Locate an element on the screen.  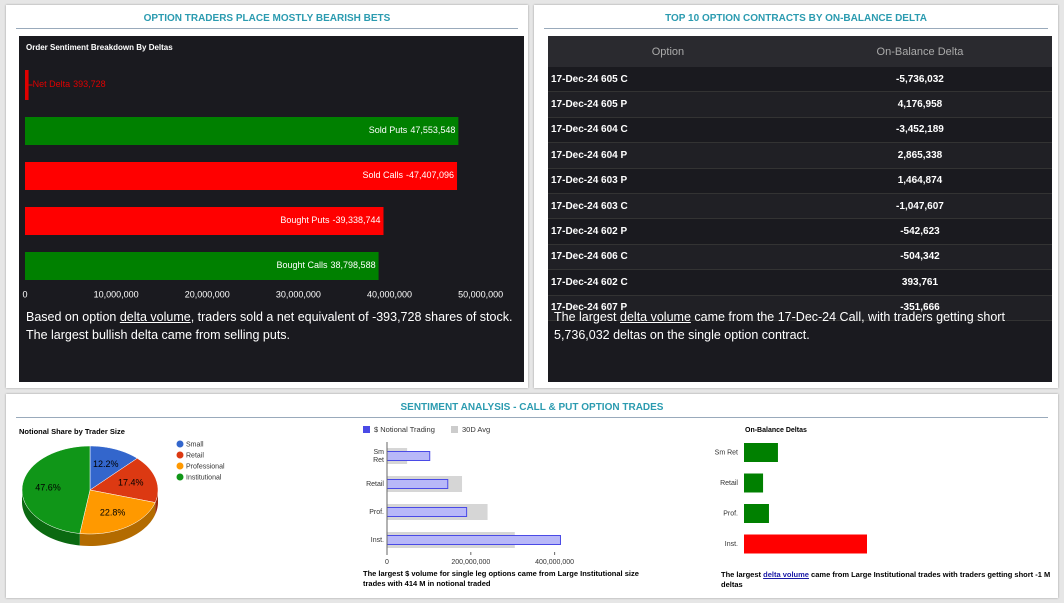
bar-label: Bought Puts -39,338,744 is located at coordinates (330, 220).